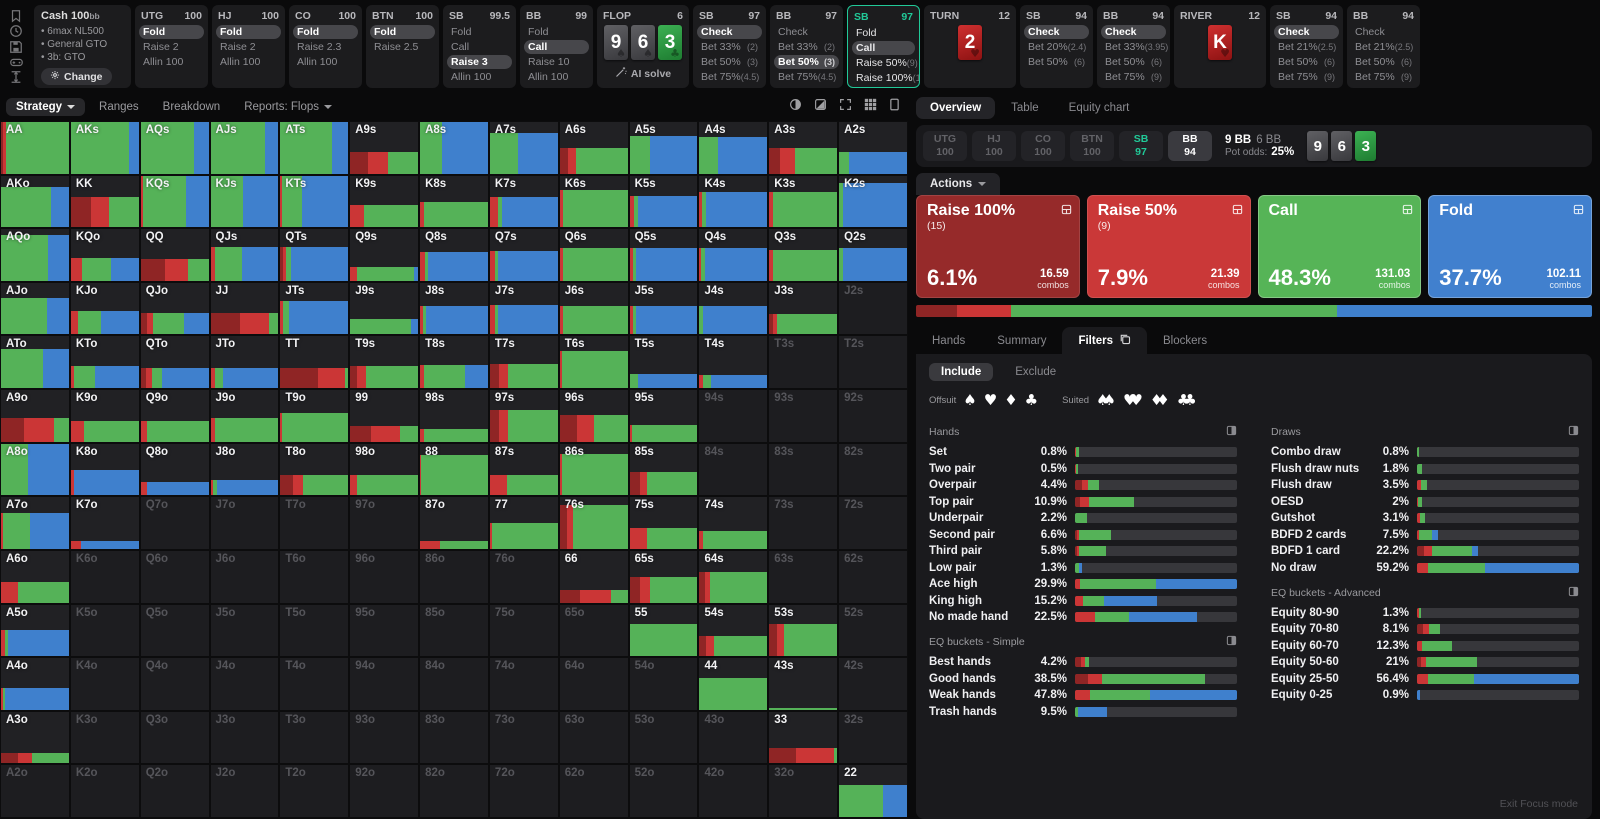  I want to click on matrix-cell-K4o: K4o, so click(104, 684).